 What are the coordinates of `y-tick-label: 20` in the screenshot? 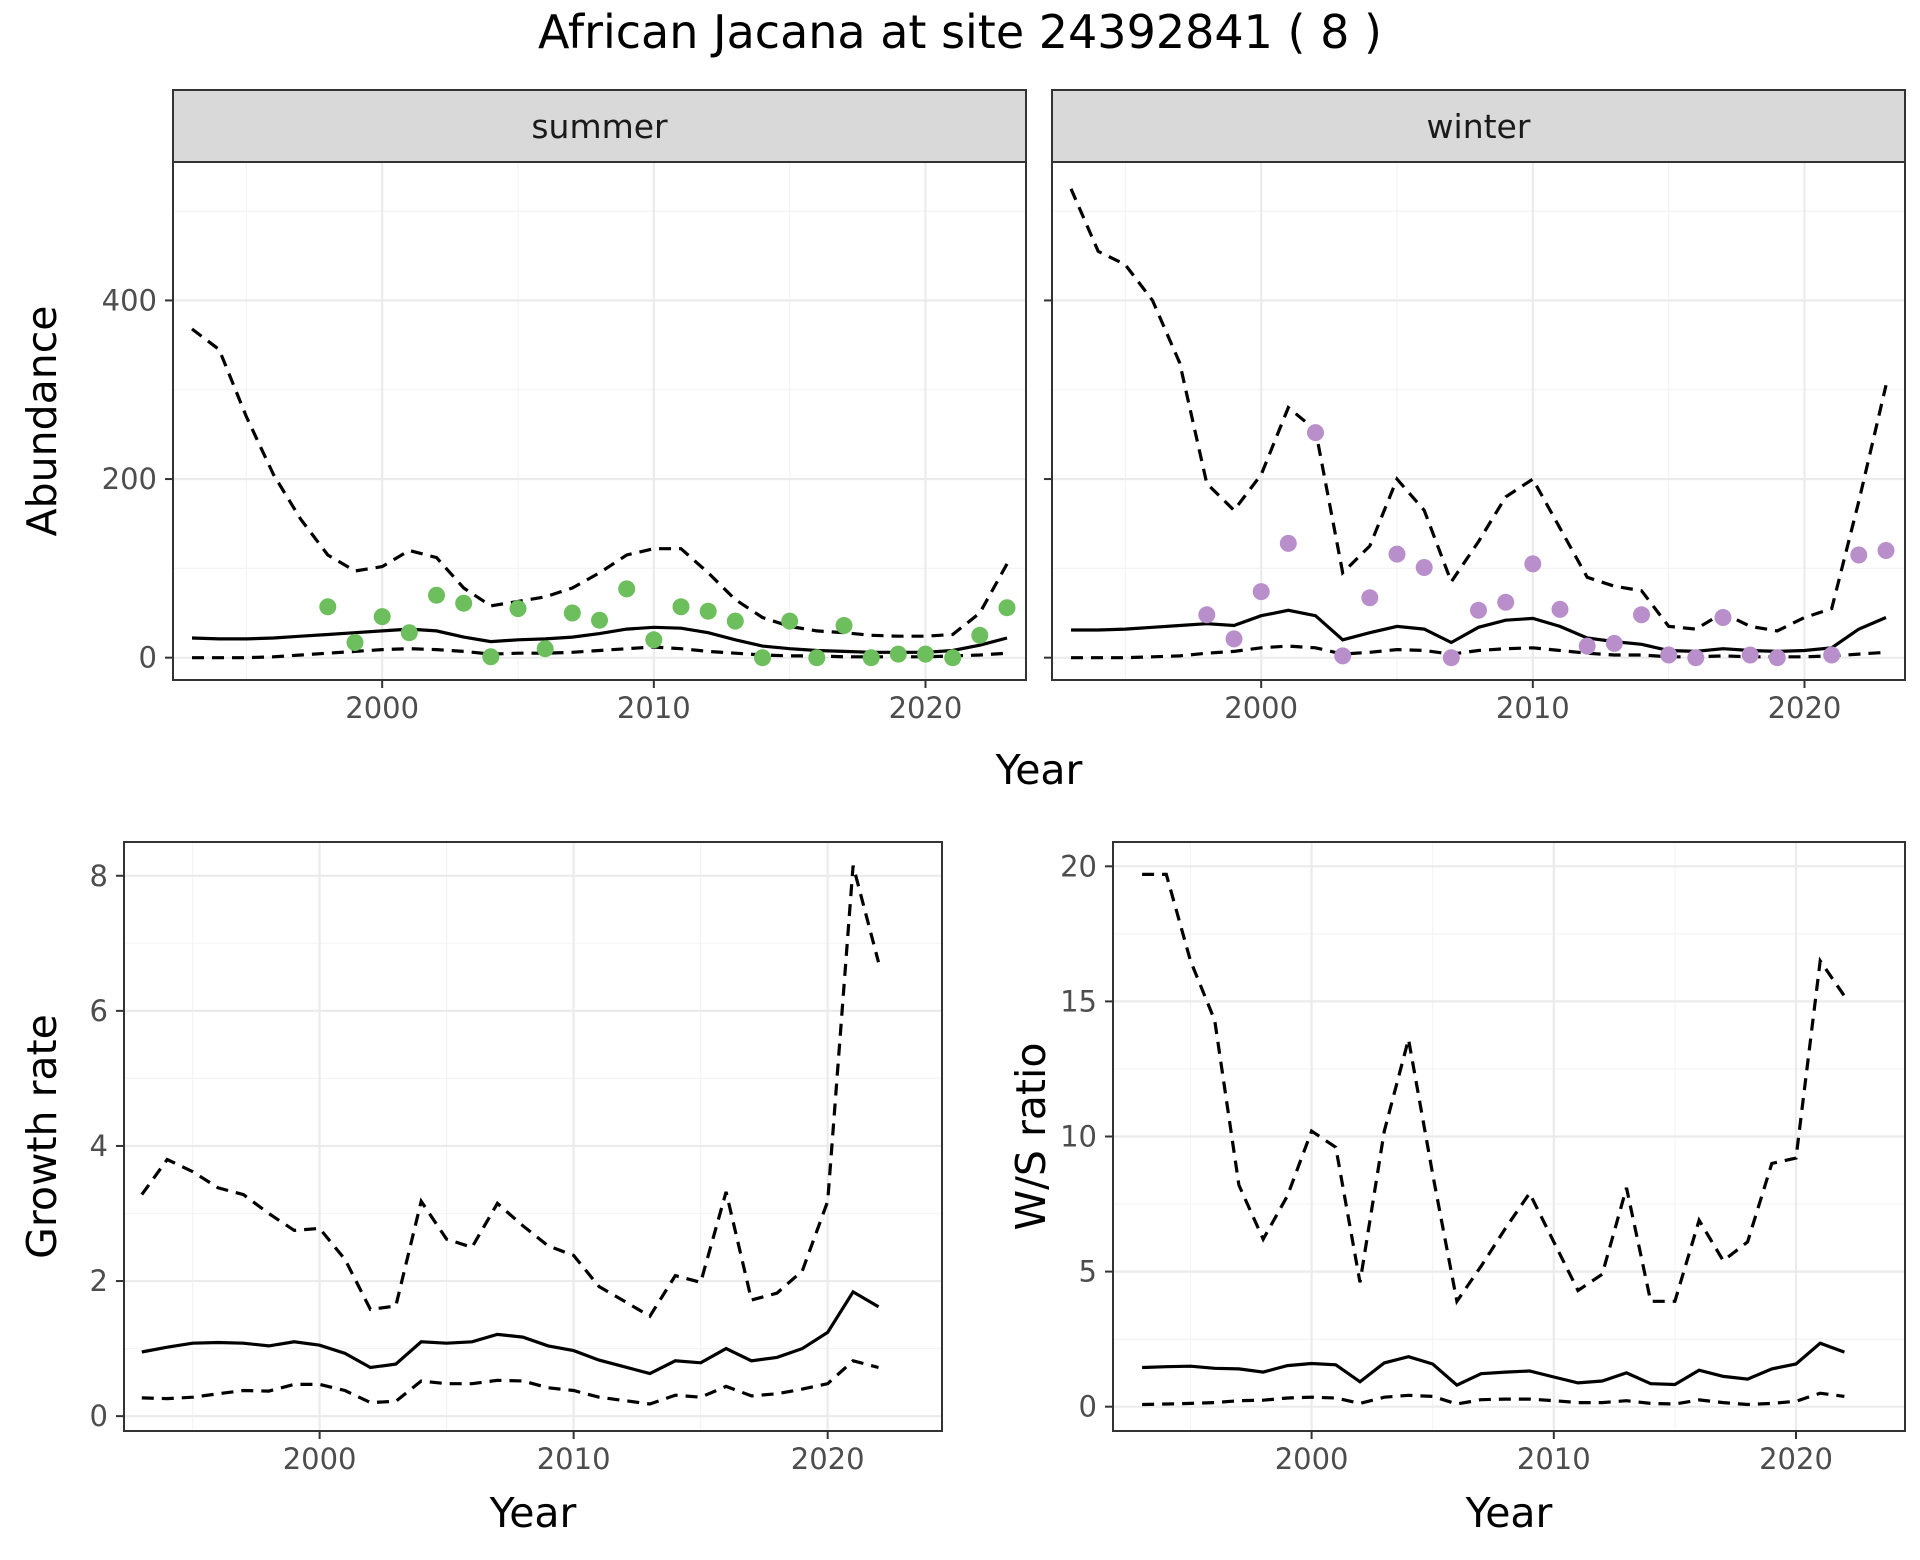 It's located at (1078, 866).